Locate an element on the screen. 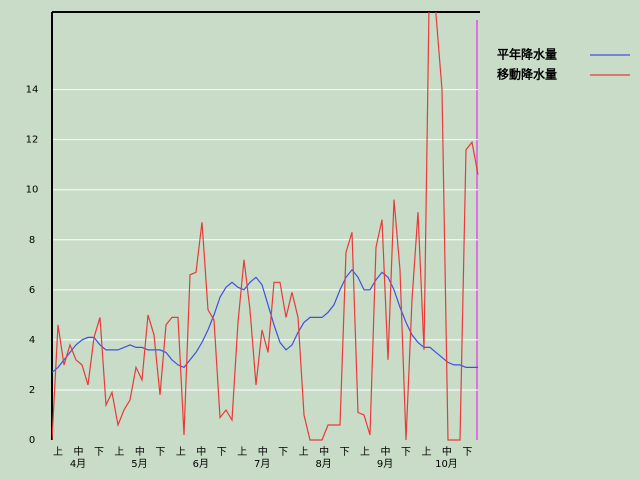  y-tick-label: 4 is located at coordinates (32, 340).